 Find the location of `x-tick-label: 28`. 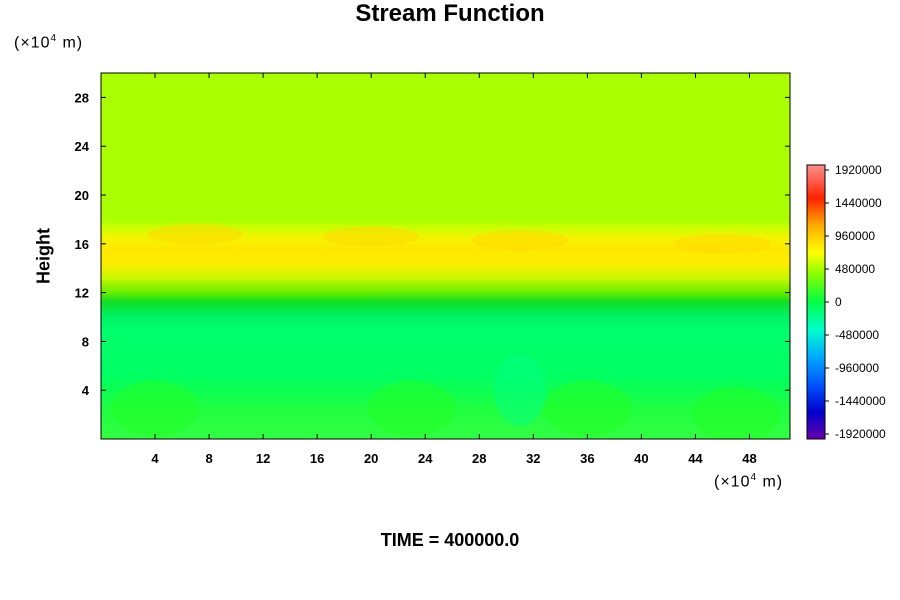

x-tick-label: 28 is located at coordinates (479, 458).